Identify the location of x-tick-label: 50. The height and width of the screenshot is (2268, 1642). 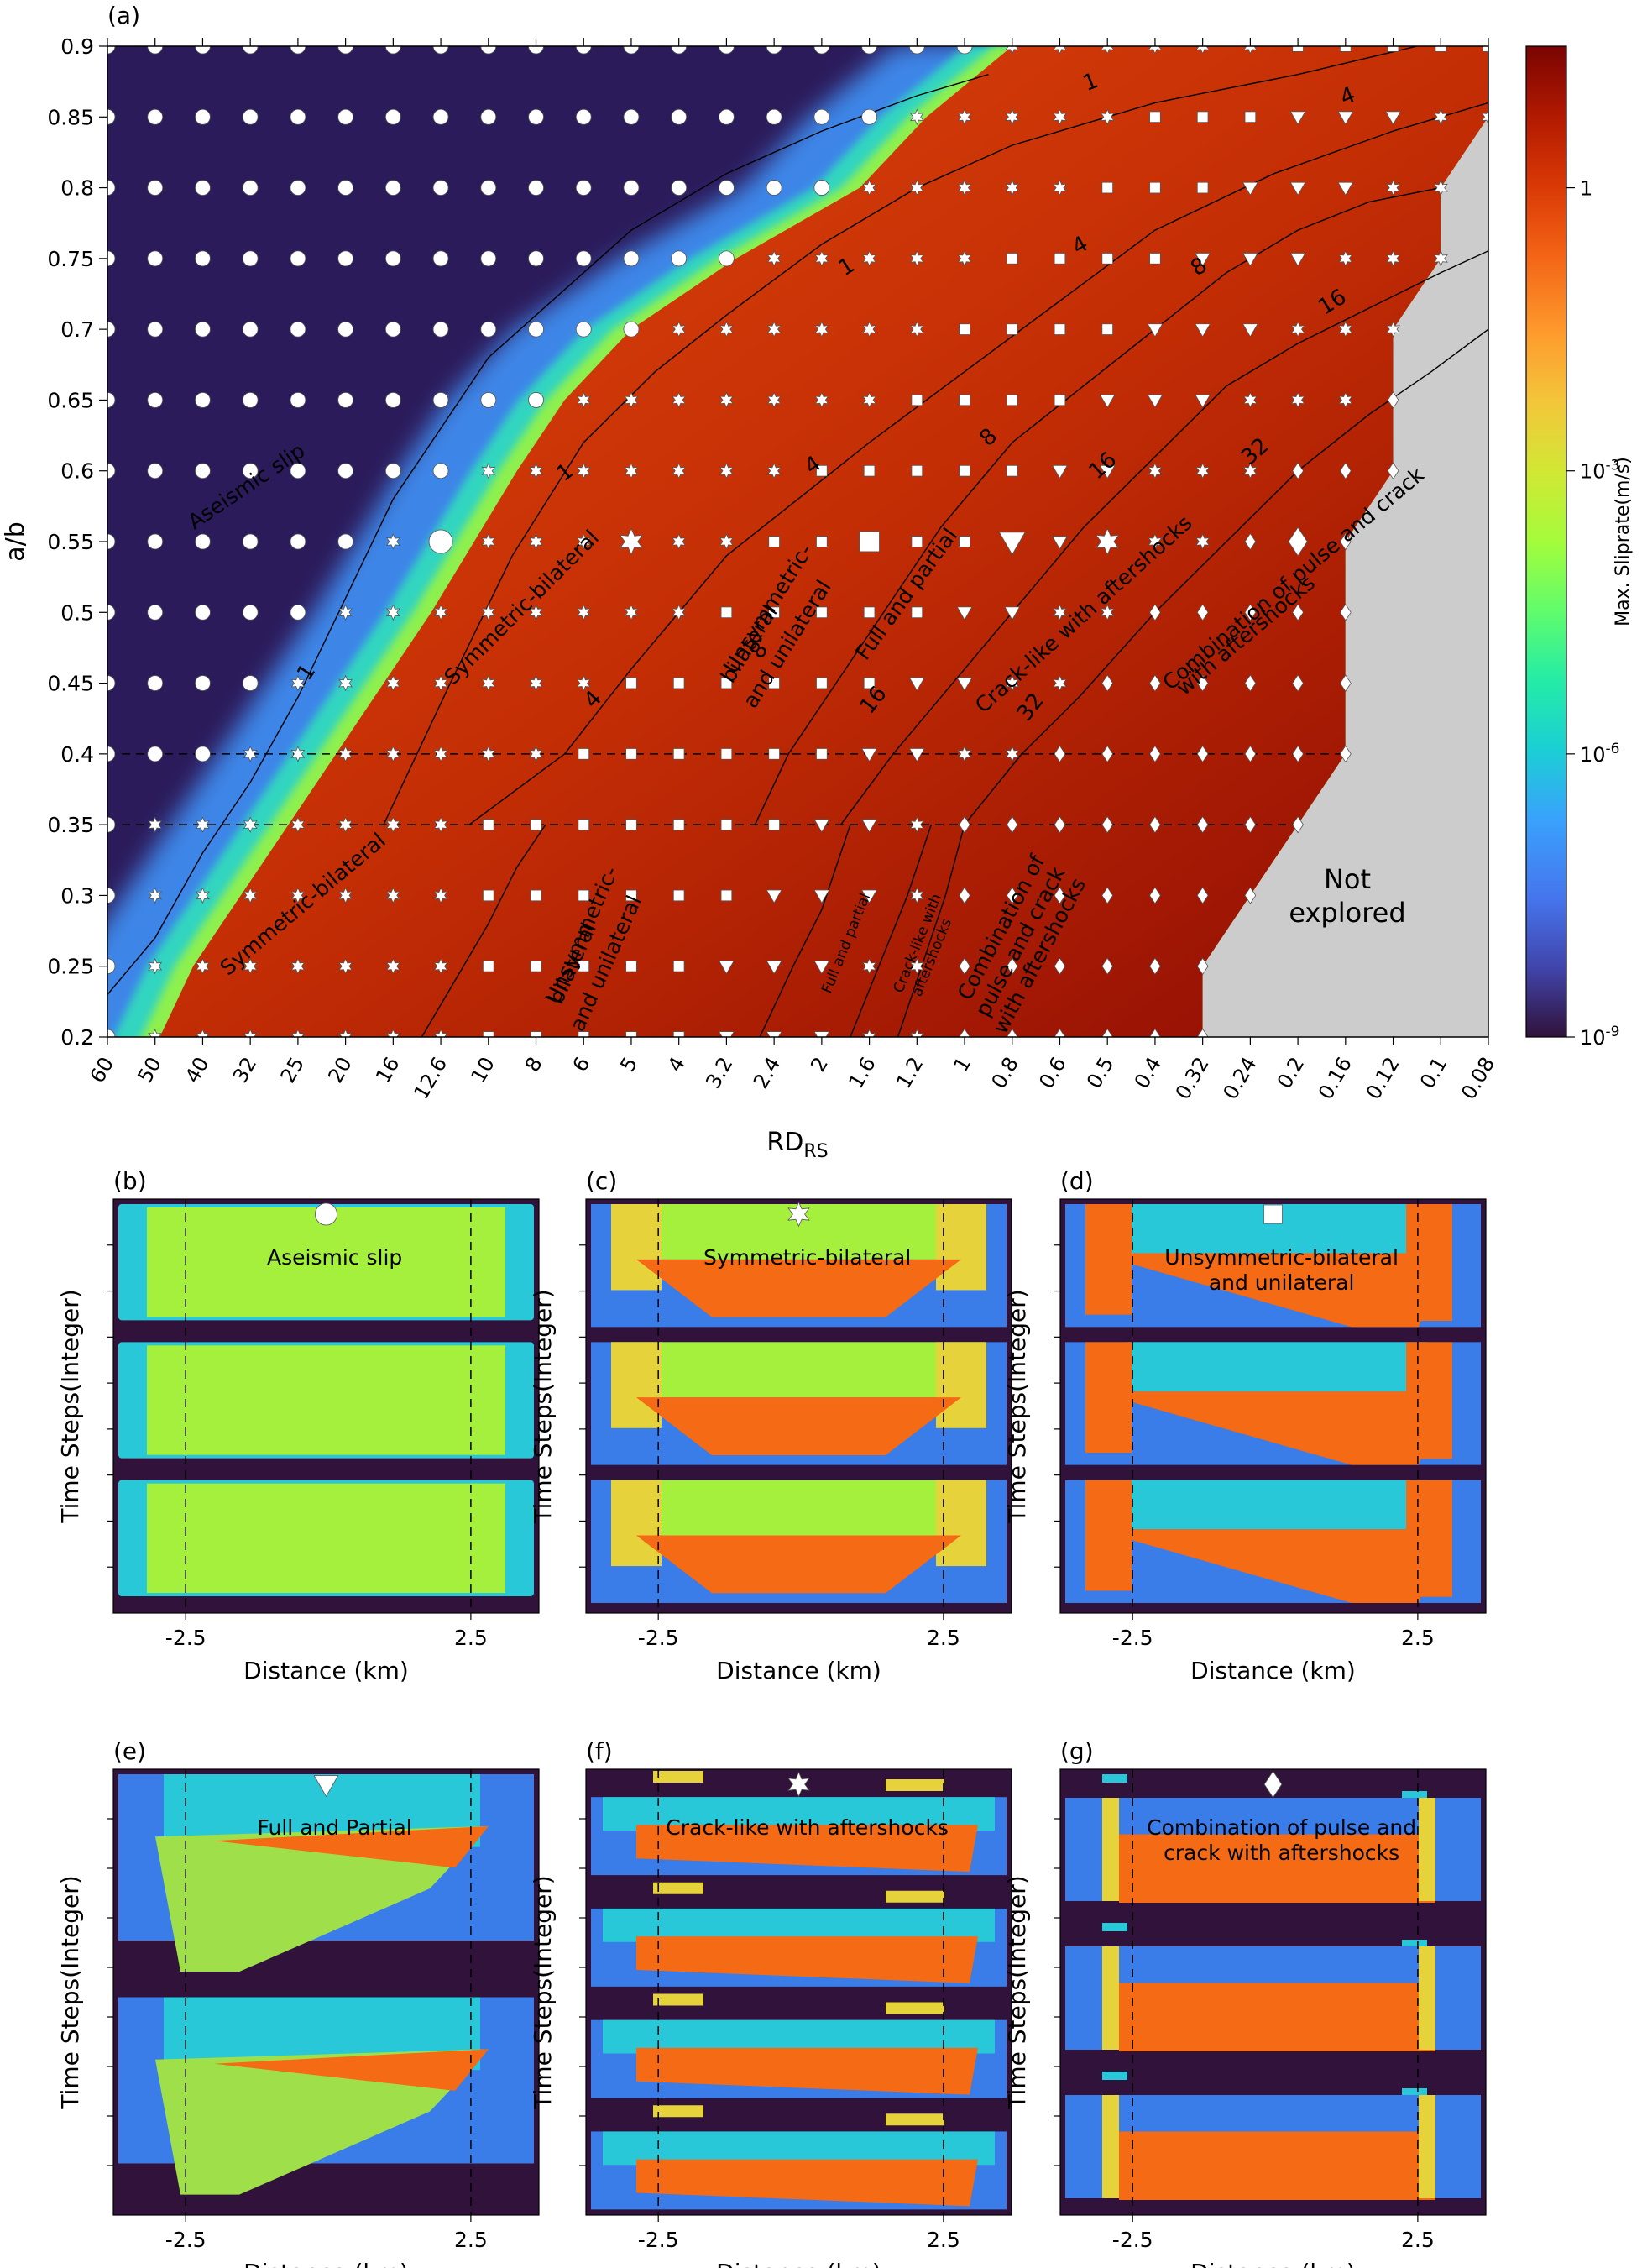
(150, 1070).